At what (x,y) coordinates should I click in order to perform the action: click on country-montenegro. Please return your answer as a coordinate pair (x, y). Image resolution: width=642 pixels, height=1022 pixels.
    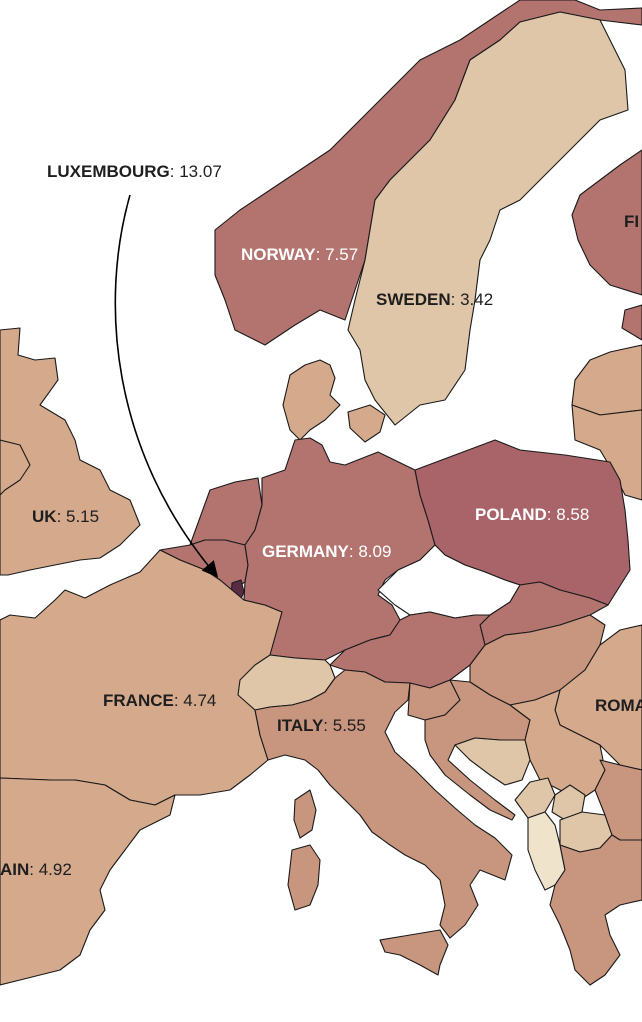
    Looking at the image, I should click on (535, 798).